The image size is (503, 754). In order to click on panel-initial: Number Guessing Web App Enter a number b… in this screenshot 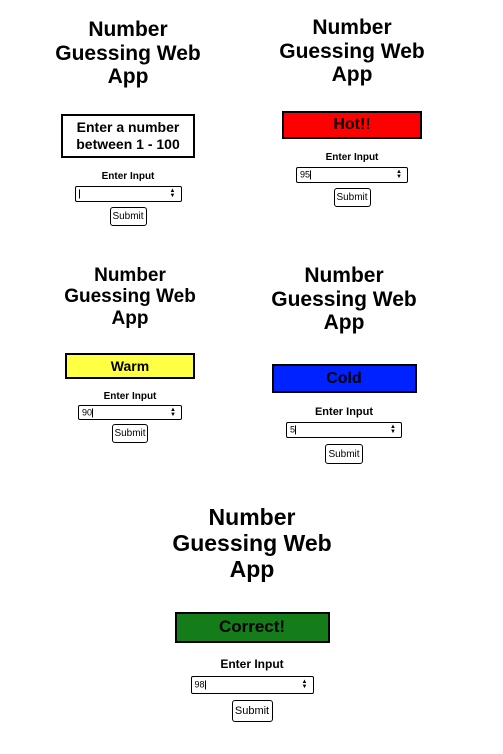, I will do `click(128, 122)`.